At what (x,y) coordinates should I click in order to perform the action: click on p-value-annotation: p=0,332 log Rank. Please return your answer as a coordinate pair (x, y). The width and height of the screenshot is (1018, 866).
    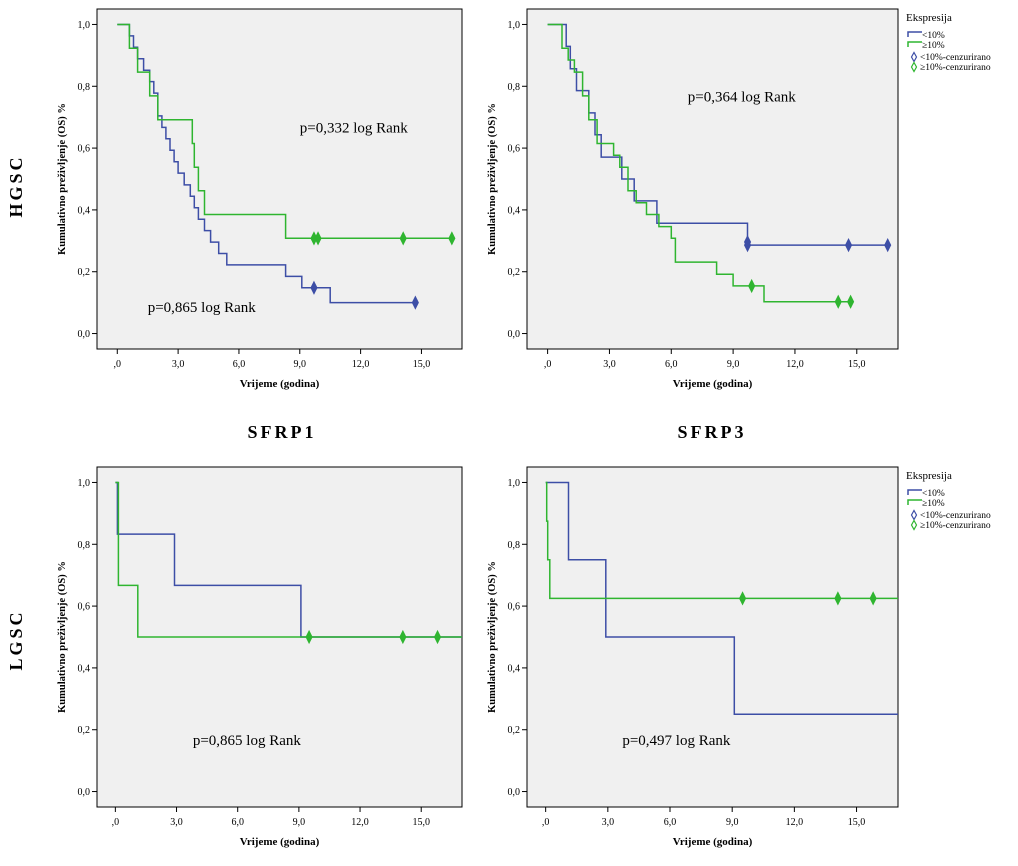
    Looking at the image, I should click on (354, 129).